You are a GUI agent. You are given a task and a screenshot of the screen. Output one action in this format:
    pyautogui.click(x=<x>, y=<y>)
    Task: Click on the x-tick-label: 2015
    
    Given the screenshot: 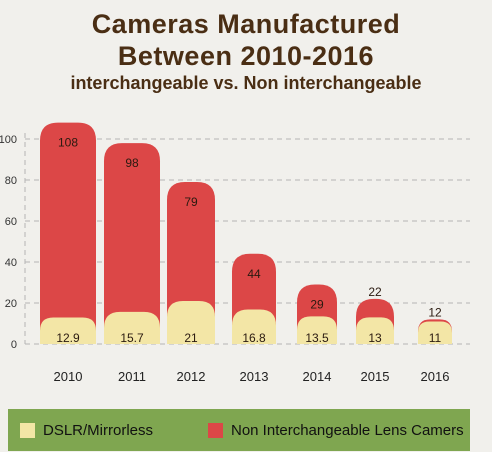 What is the action you would take?
    pyautogui.click(x=375, y=376)
    